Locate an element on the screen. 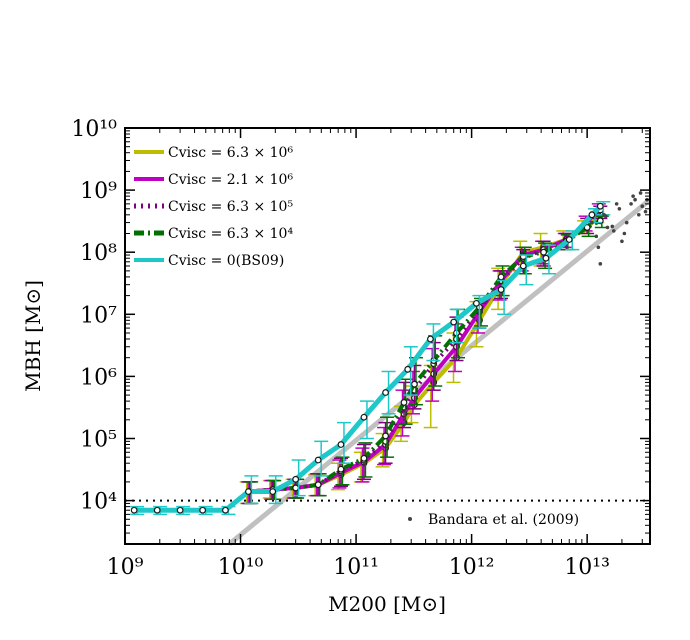  y-axis-title: MBH [M⊙] is located at coordinates (33, 336).